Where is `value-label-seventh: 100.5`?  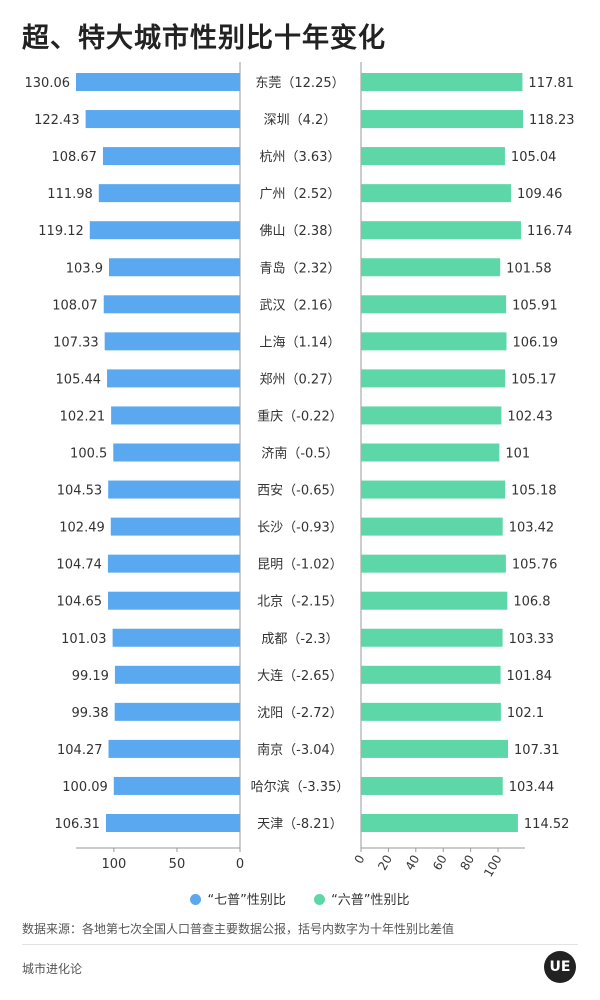 value-label-seventh: 100.5 is located at coordinates (88, 454).